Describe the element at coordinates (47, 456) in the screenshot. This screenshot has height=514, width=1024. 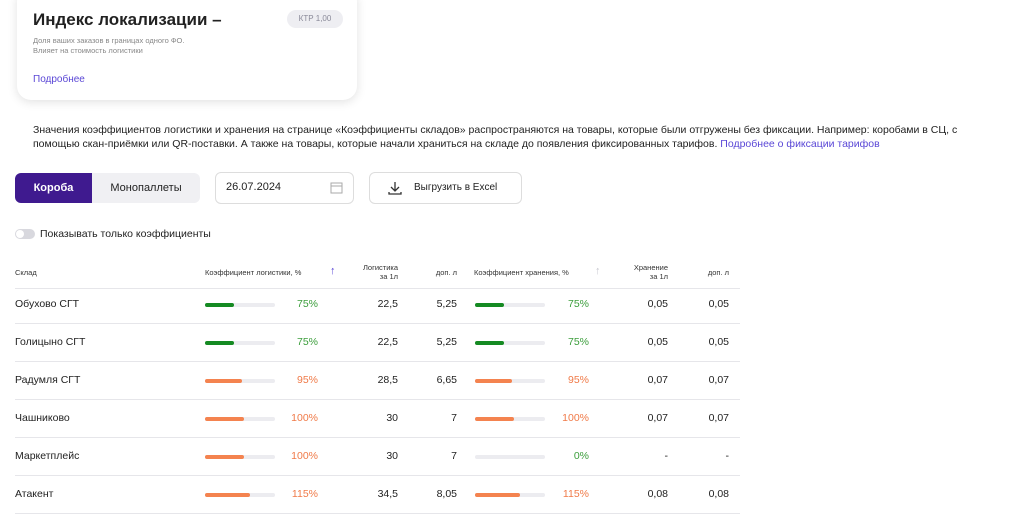
I see `warehouse-name: Маркетплейс` at that location.